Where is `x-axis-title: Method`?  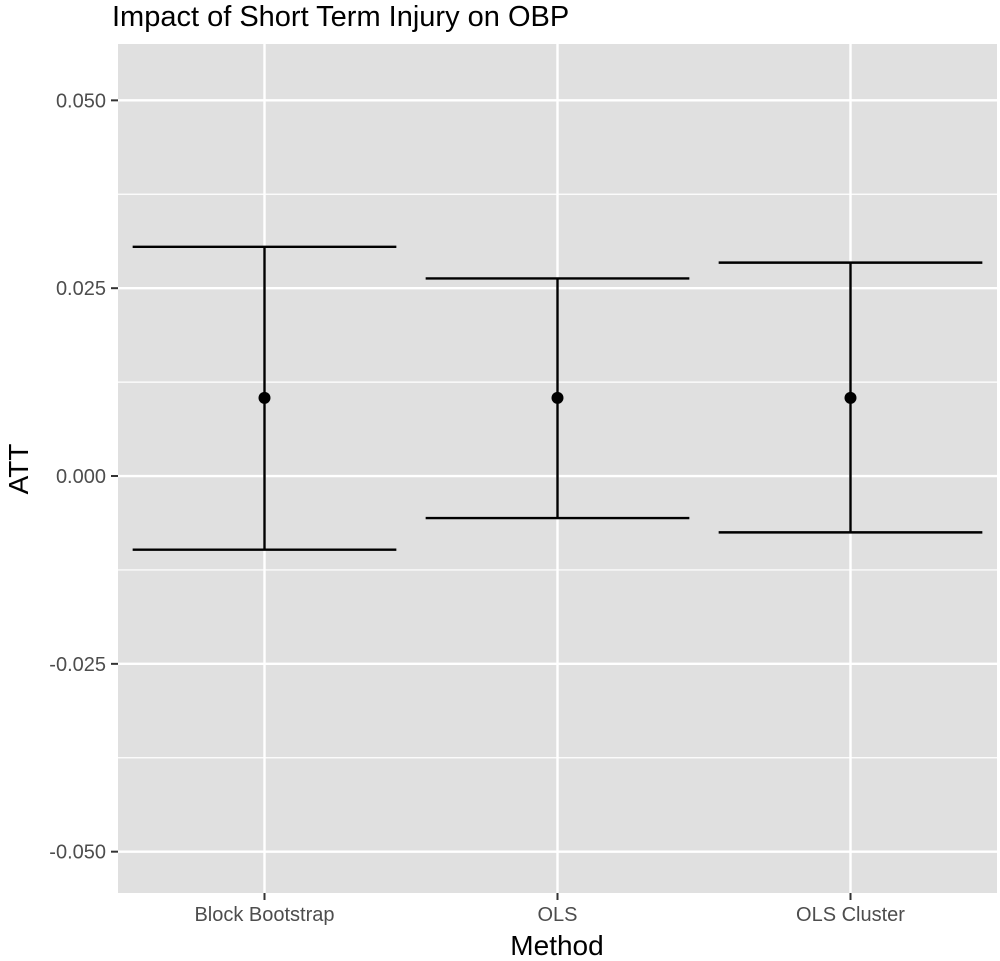
x-axis-title: Method is located at coordinates (556, 945).